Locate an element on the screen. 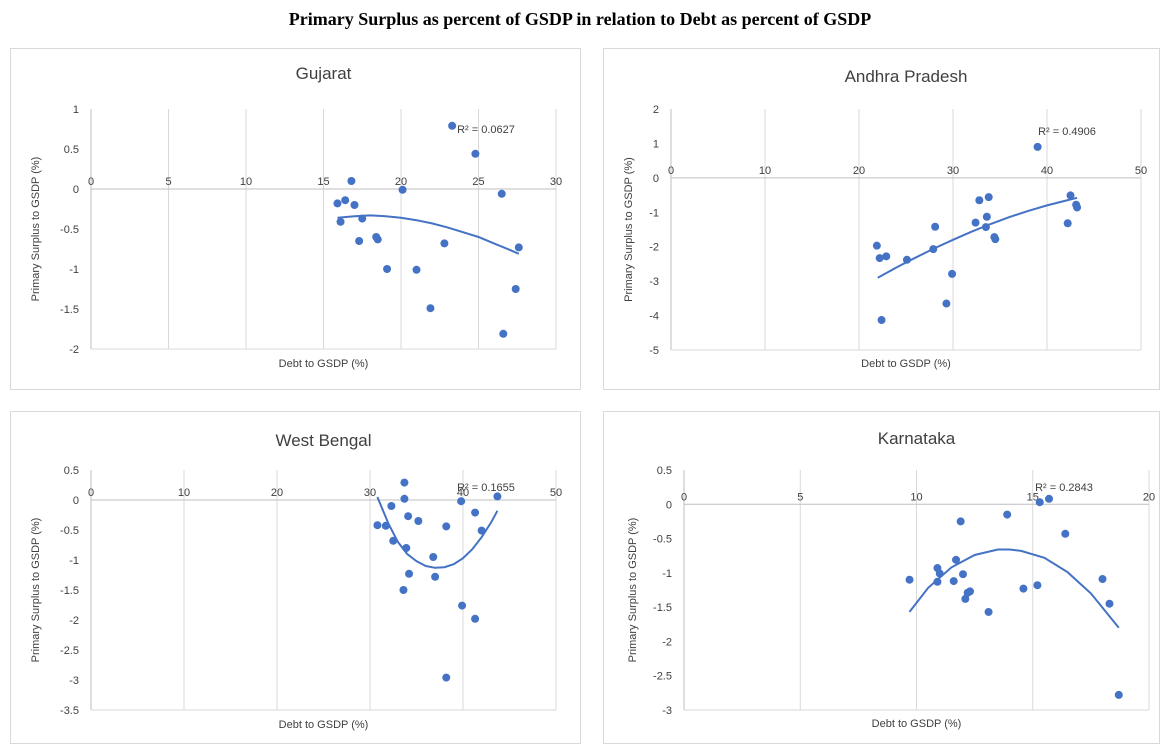  x-tick-label: 15 is located at coordinates (323, 182).